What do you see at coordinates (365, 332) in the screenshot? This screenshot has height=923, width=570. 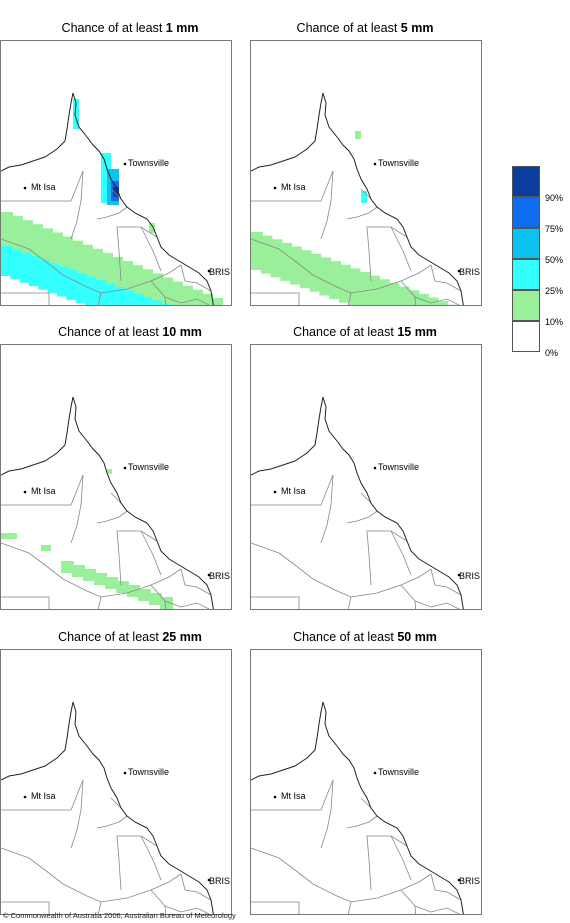 I see `panel-title: Chance of at least 15 mm` at bounding box center [365, 332].